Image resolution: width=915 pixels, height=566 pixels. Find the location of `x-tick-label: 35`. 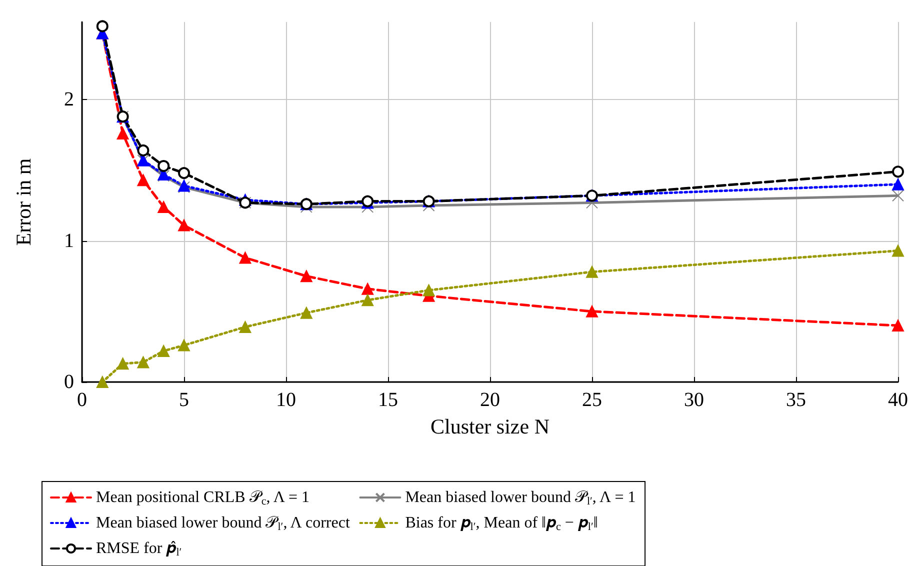

x-tick-label: 35 is located at coordinates (796, 400).